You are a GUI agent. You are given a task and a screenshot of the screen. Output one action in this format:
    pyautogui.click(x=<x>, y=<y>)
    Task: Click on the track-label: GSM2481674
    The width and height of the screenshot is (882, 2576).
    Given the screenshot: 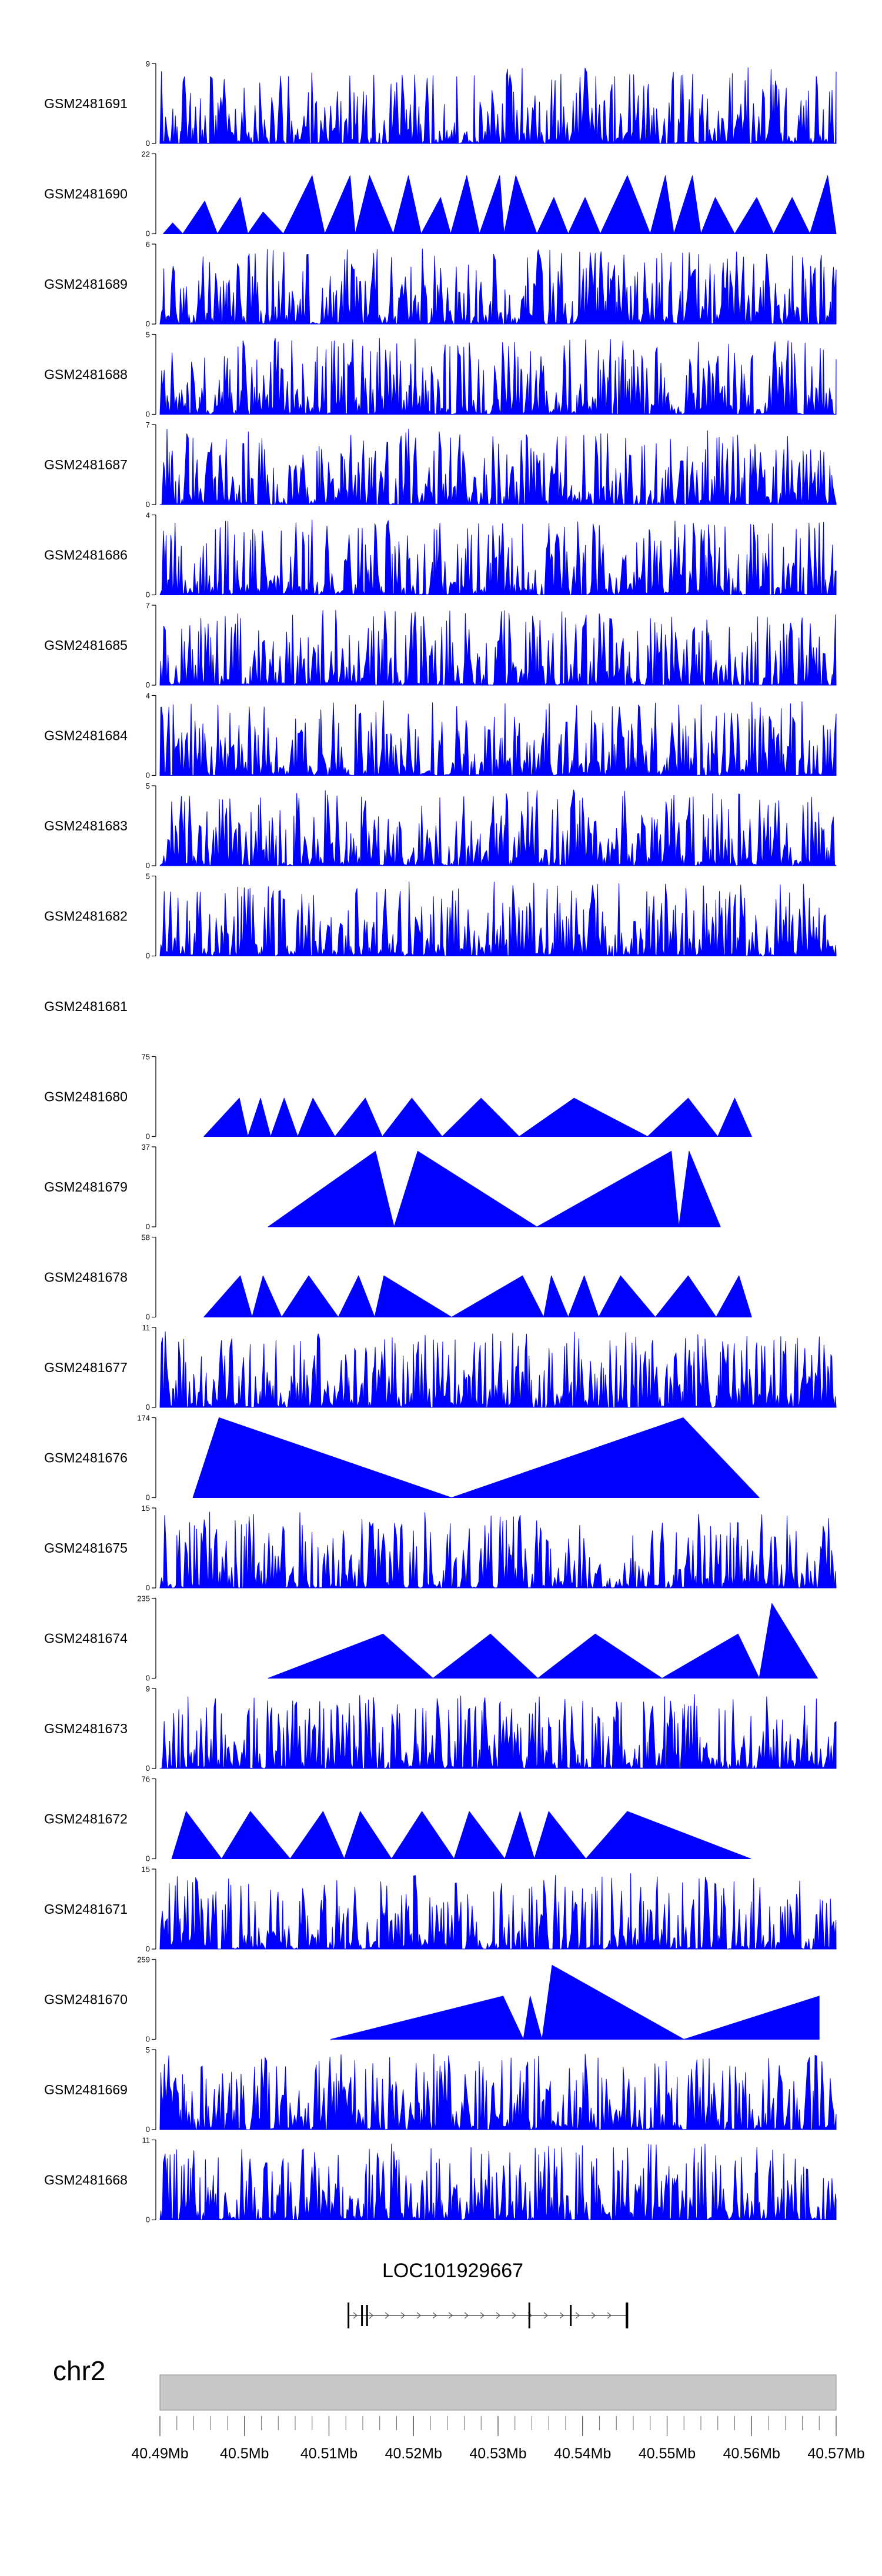 What is the action you would take?
    pyautogui.click(x=86, y=1638)
    